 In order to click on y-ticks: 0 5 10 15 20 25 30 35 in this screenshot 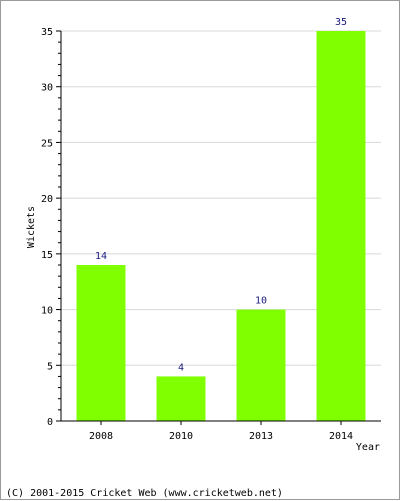, I will do `click(51, 227)`.